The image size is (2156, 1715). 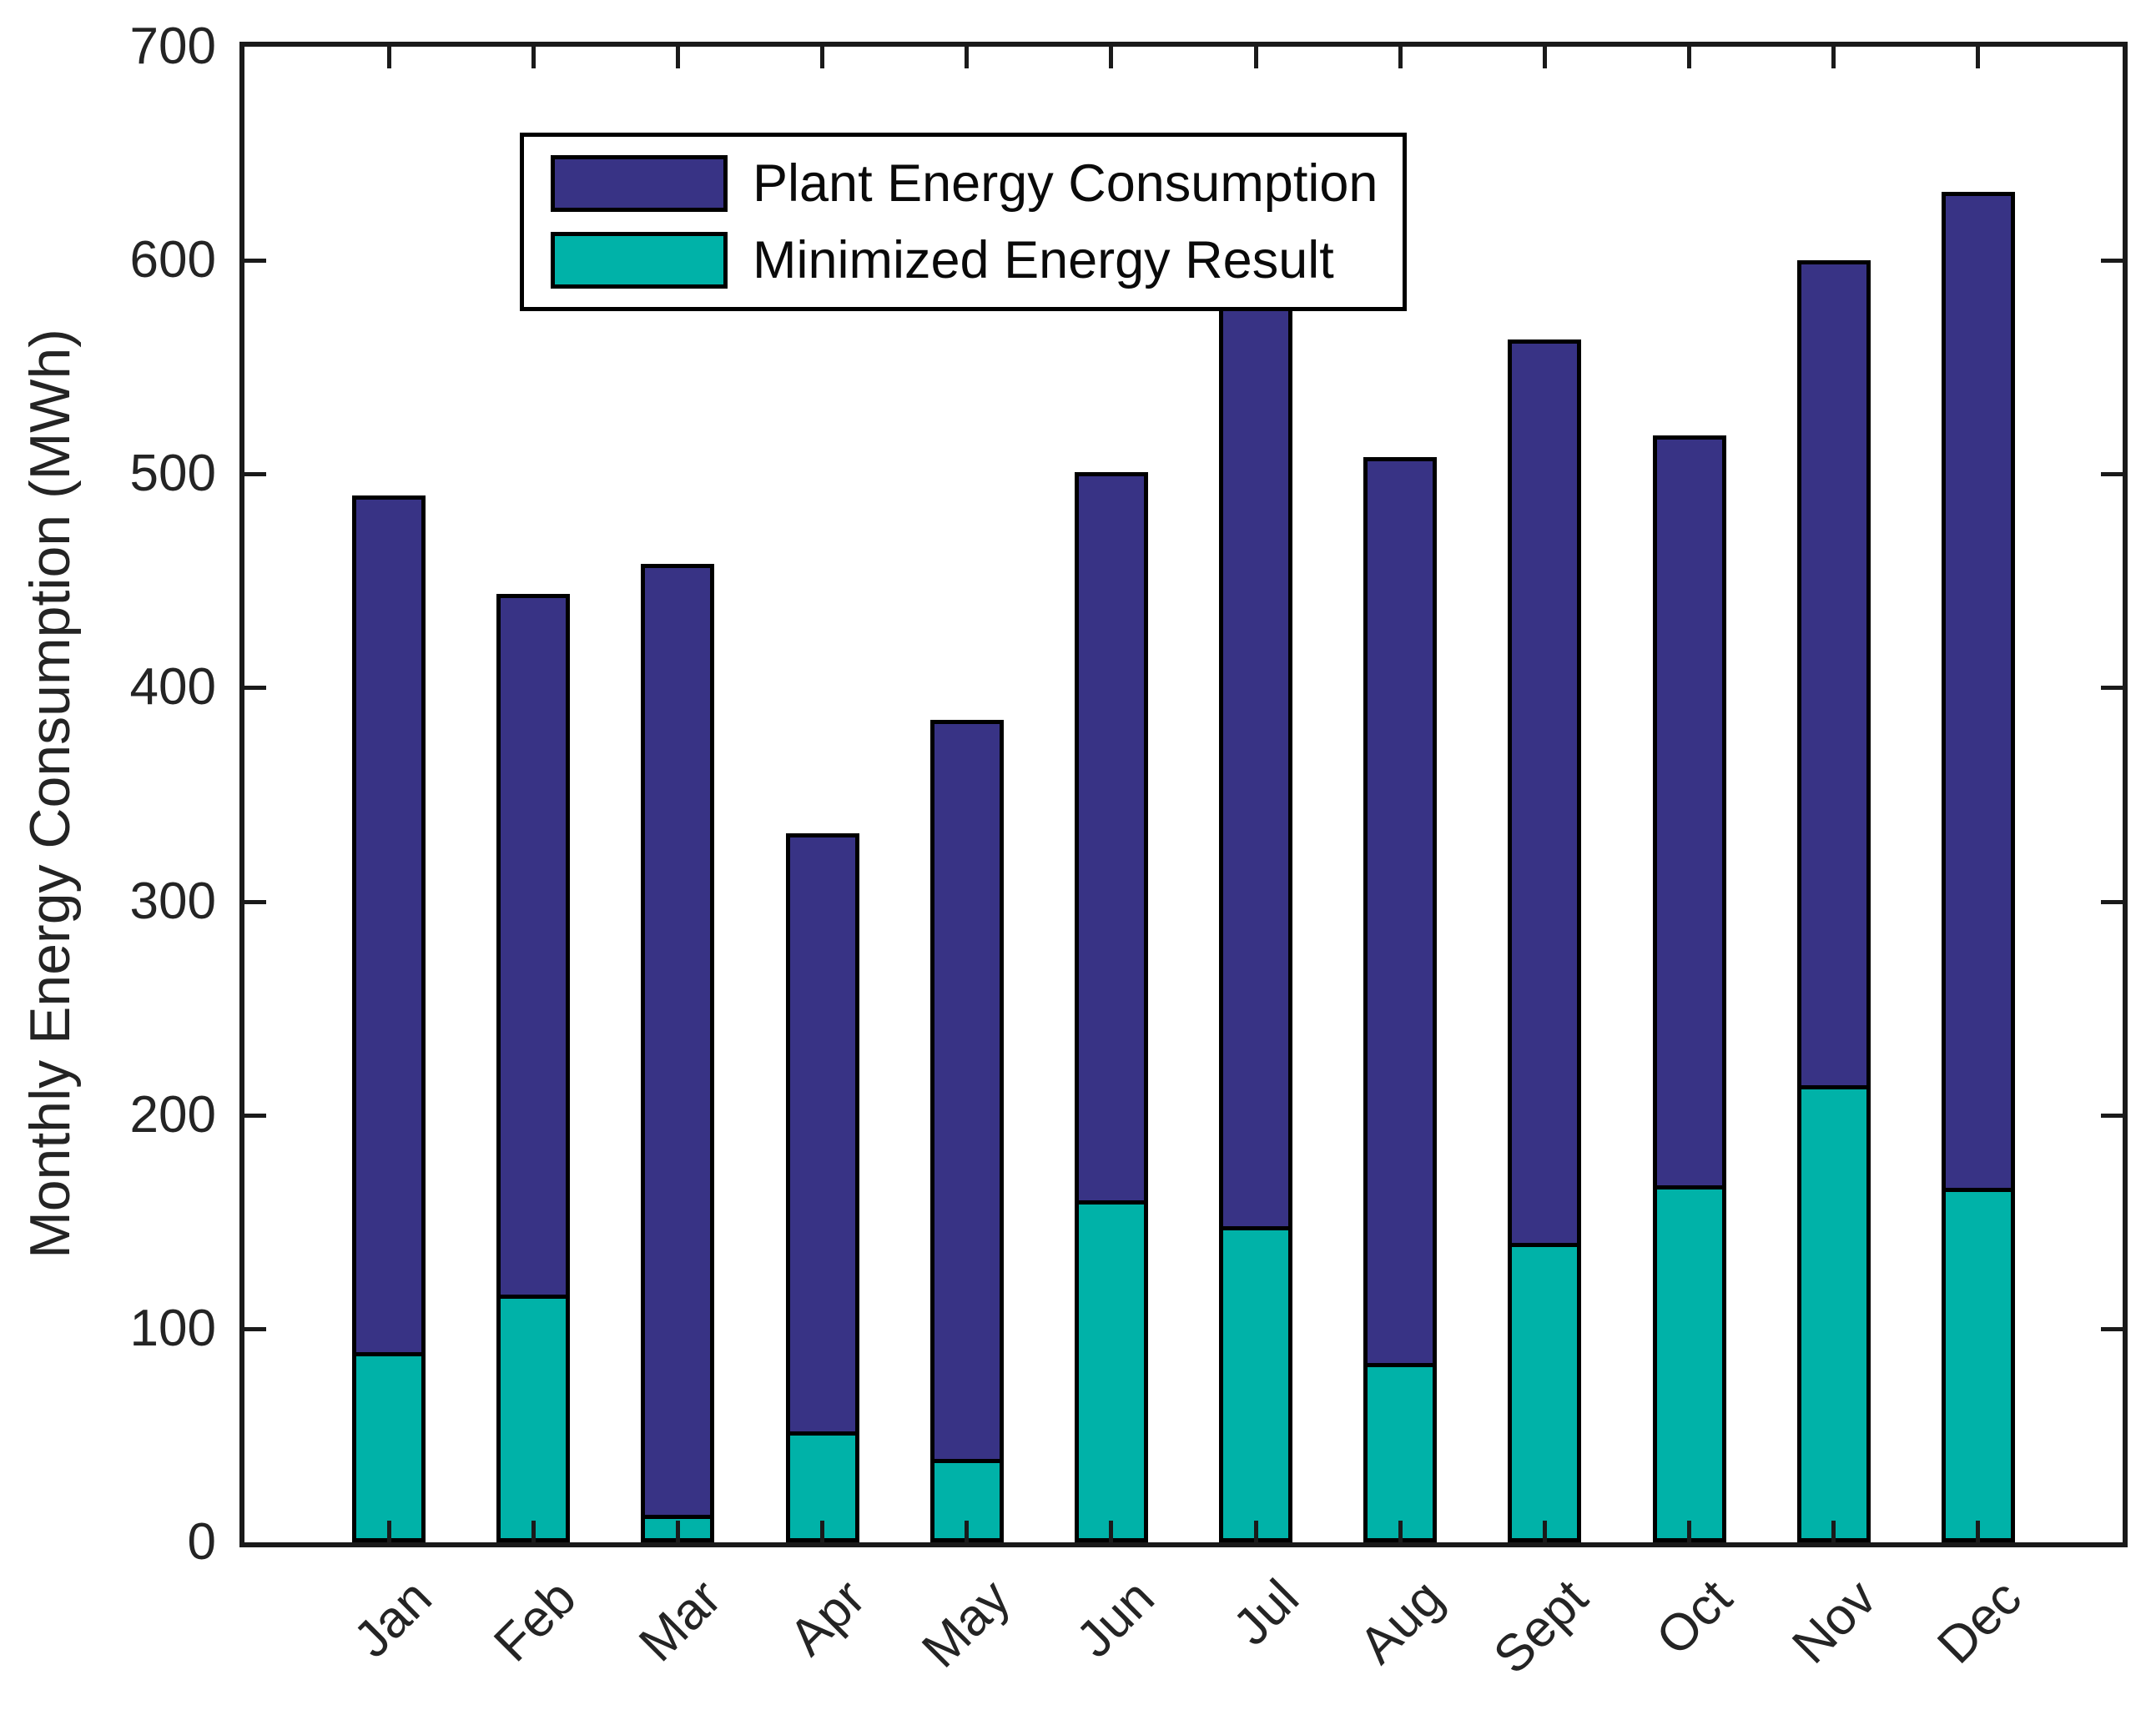 What do you see at coordinates (1111, 58) in the screenshot?
I see `x-tick-top-jun` at bounding box center [1111, 58].